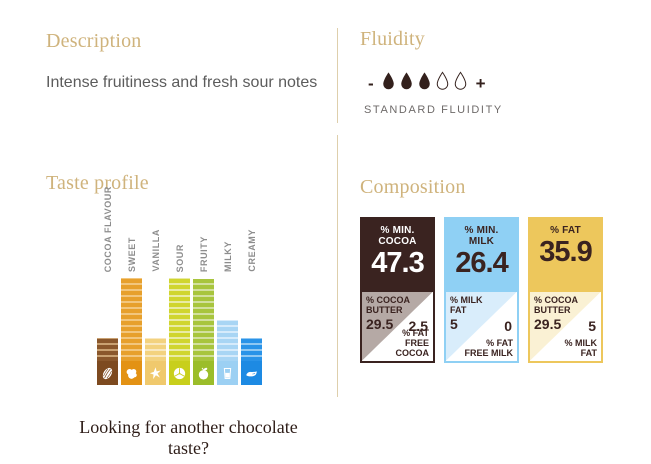 The image size is (651, 464). I want to click on card-top-fat: % FAT 35.9, so click(565, 253).